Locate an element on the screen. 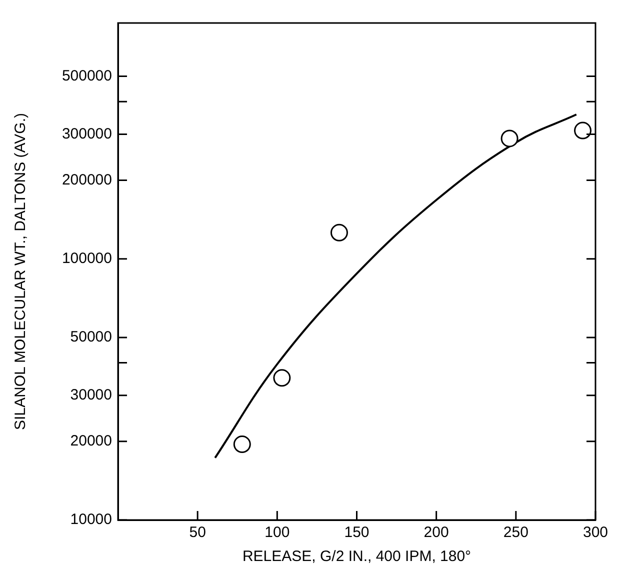  y-tick-label: 300000 is located at coordinates (87, 133).